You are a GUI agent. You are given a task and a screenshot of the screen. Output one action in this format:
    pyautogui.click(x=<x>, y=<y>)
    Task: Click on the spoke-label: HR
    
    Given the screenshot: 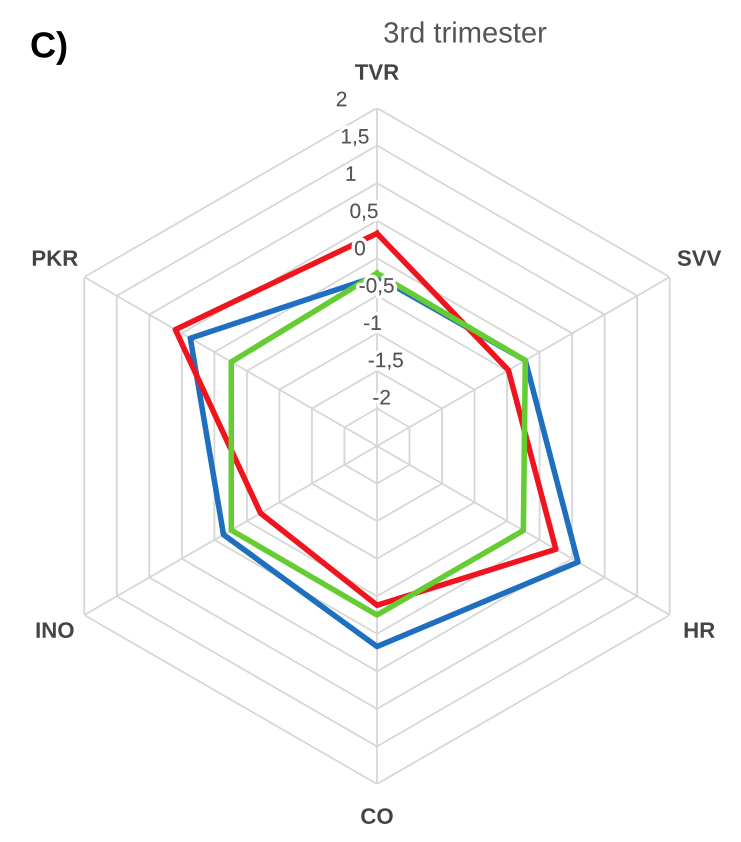 What is the action you would take?
    pyautogui.click(x=699, y=630)
    